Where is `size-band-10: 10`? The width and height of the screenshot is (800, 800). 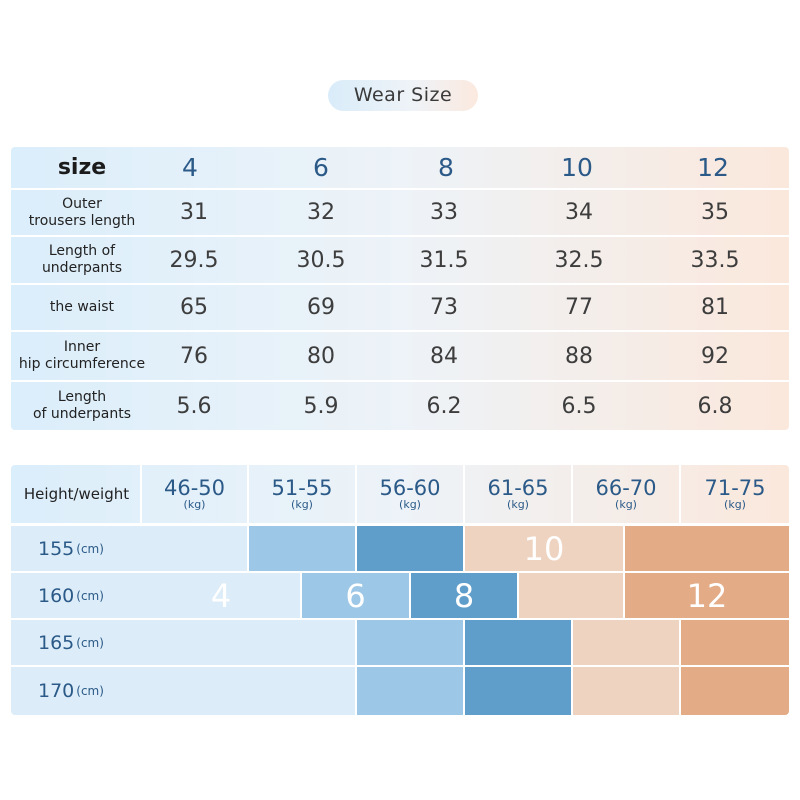
size-band-10: 10 is located at coordinates (544, 548).